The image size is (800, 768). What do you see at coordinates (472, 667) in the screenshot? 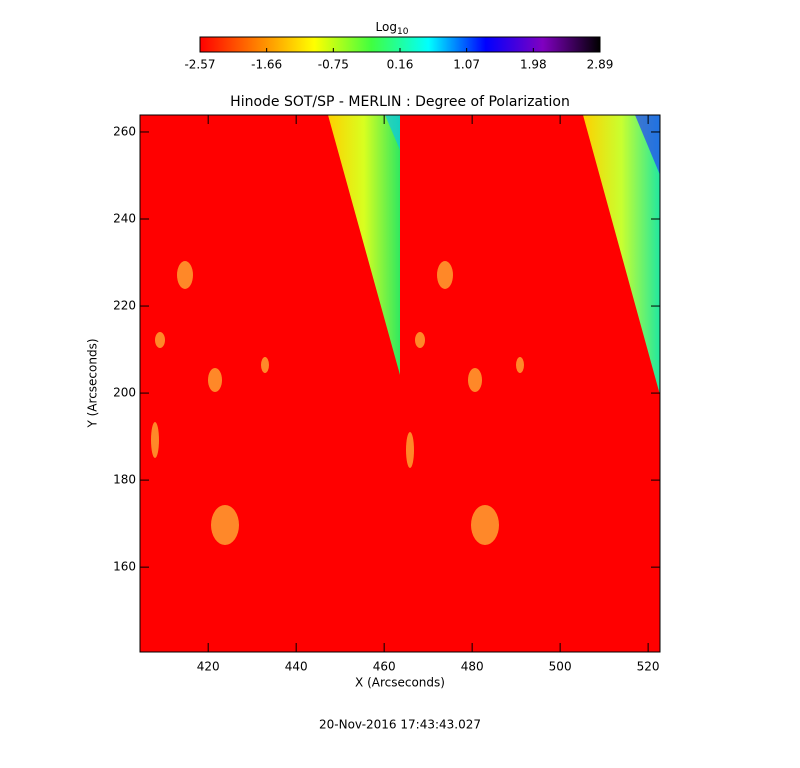
I see `x-tick-label: 480` at bounding box center [472, 667].